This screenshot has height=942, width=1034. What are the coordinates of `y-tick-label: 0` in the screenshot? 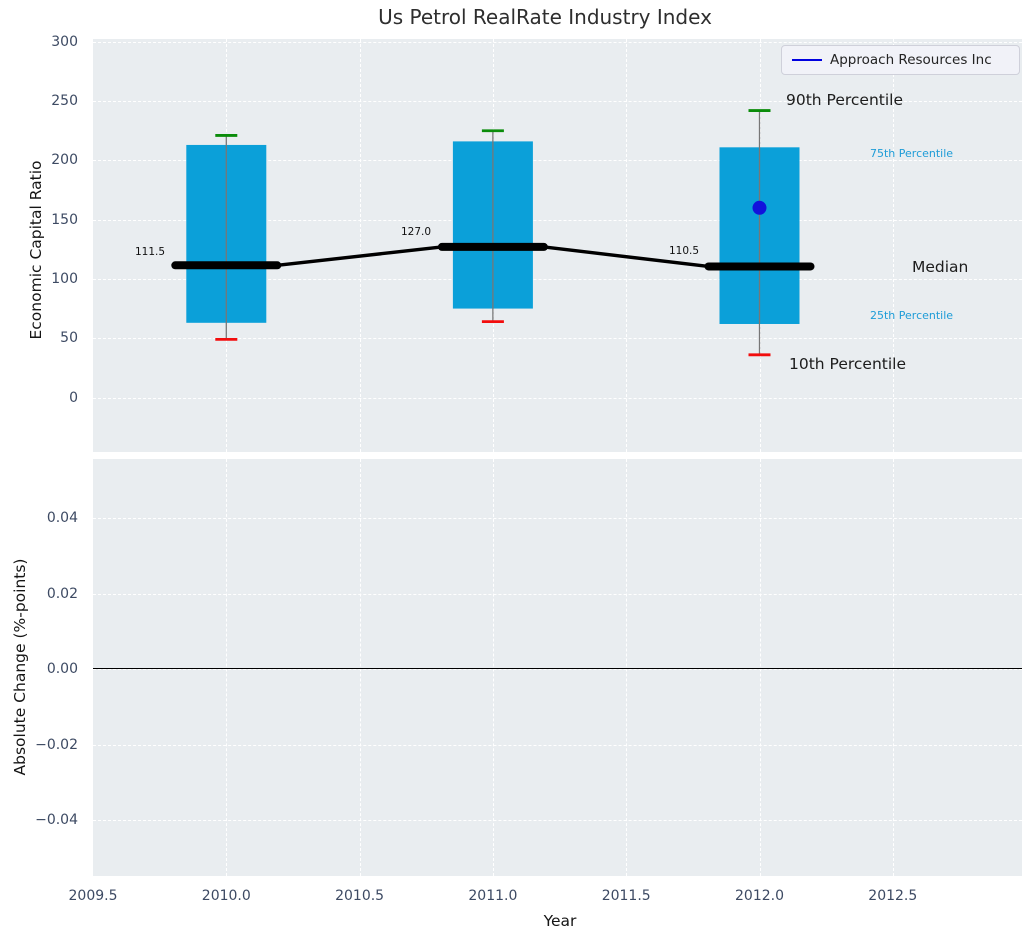 It's located at (73, 397).